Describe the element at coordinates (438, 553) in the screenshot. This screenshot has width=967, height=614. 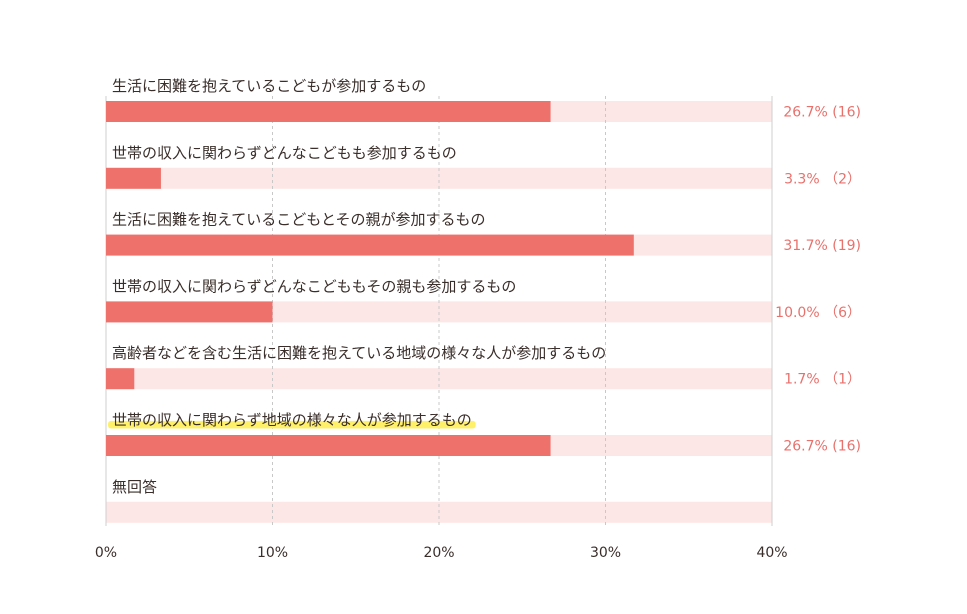
I see `x-tick-label: 20%` at that location.